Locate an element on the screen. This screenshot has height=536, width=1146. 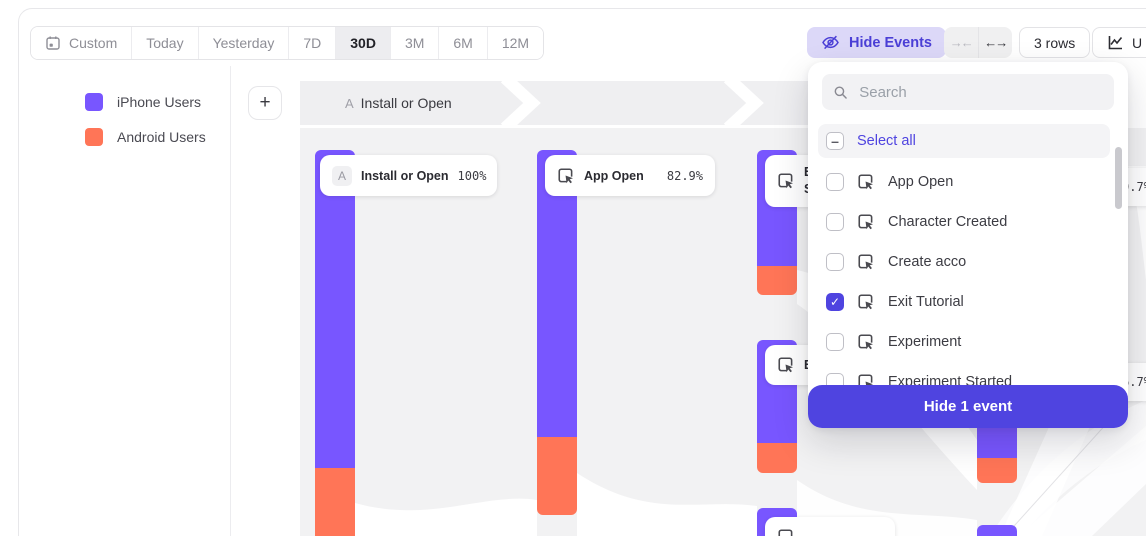
bar-step2-android is located at coordinates (557, 476).